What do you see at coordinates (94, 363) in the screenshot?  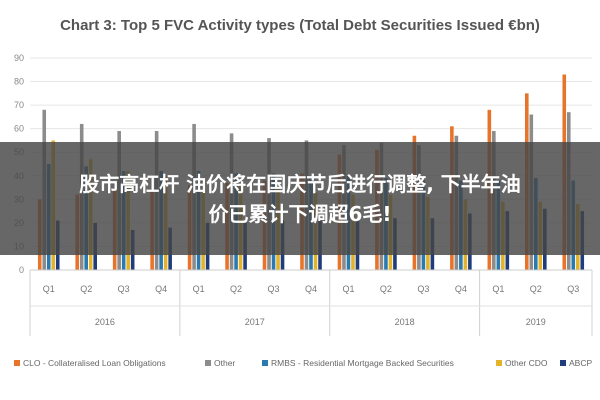 I see `legend-label: CLO - Collateralised Loan Obligations` at bounding box center [94, 363].